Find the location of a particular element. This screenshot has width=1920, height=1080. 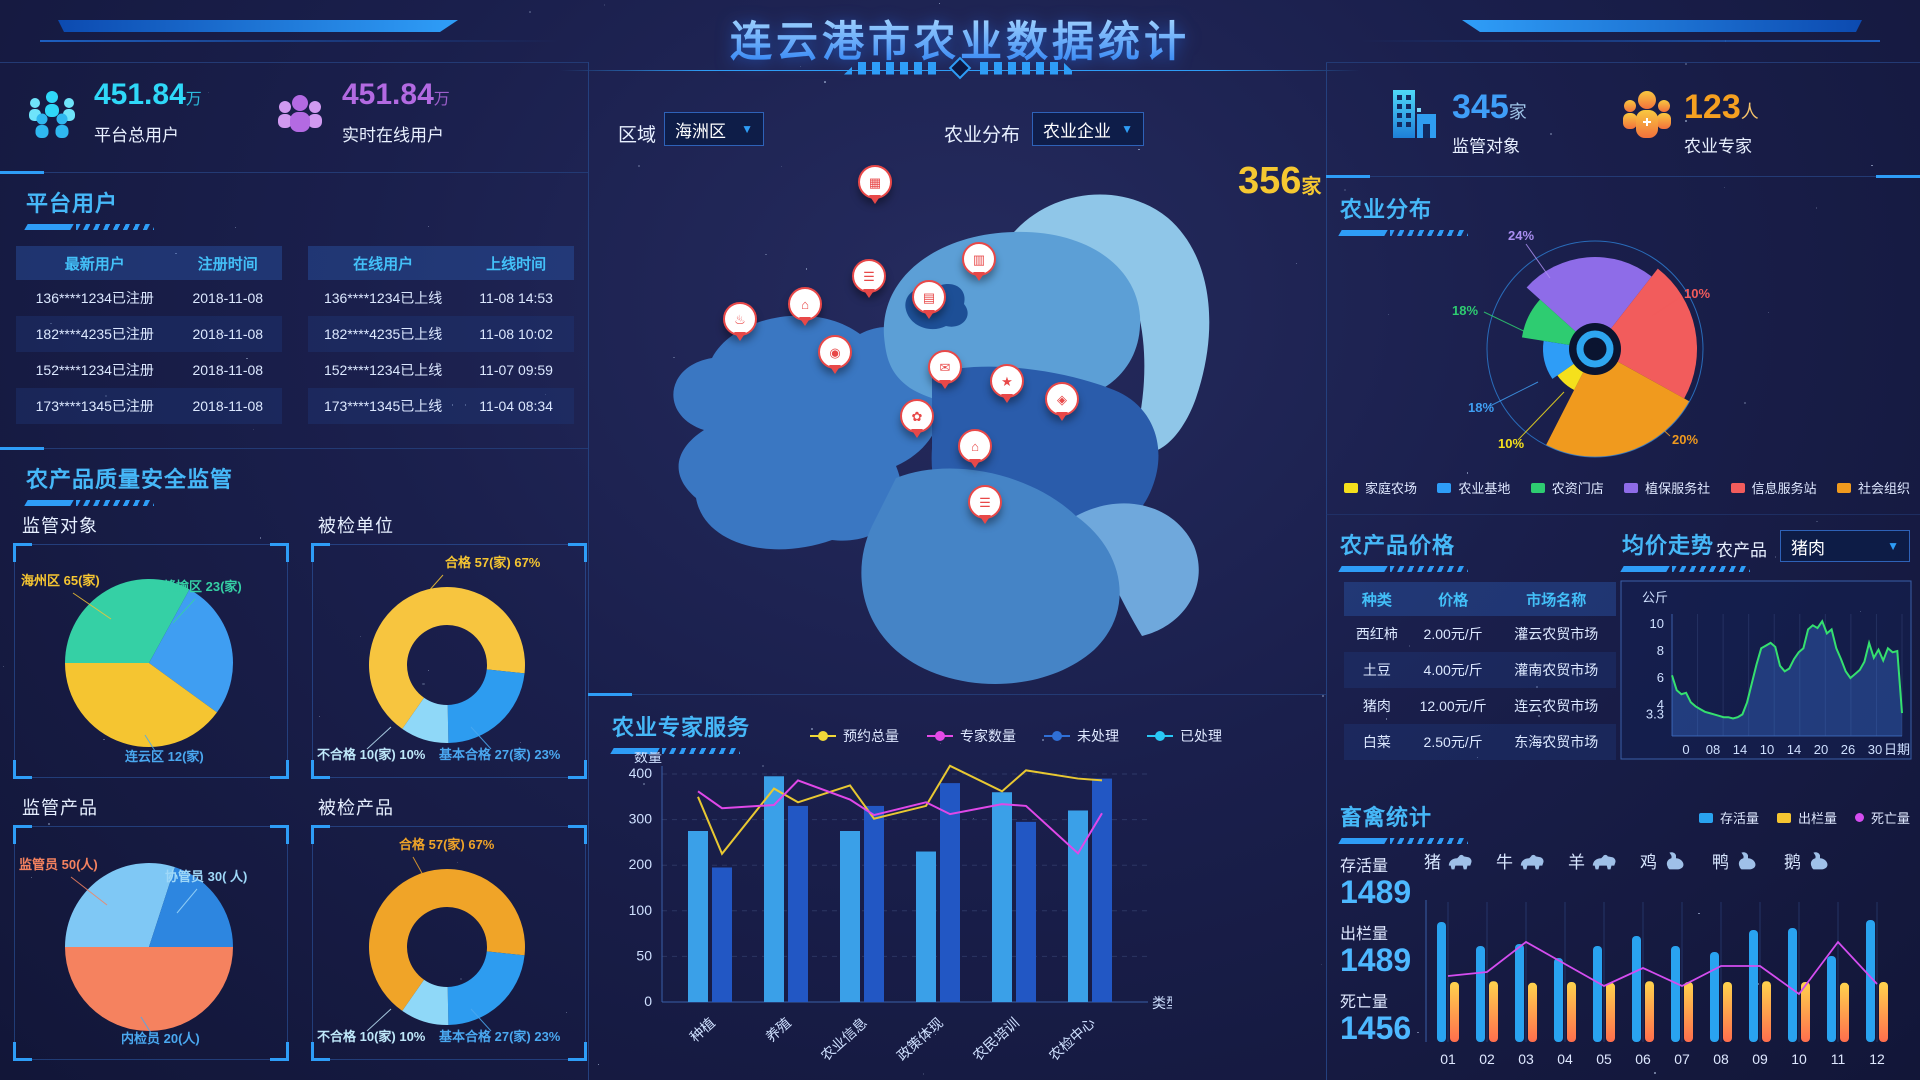

price-row: 白菜 2.50元/斤 东海农贸市场 is located at coordinates (1480, 742).